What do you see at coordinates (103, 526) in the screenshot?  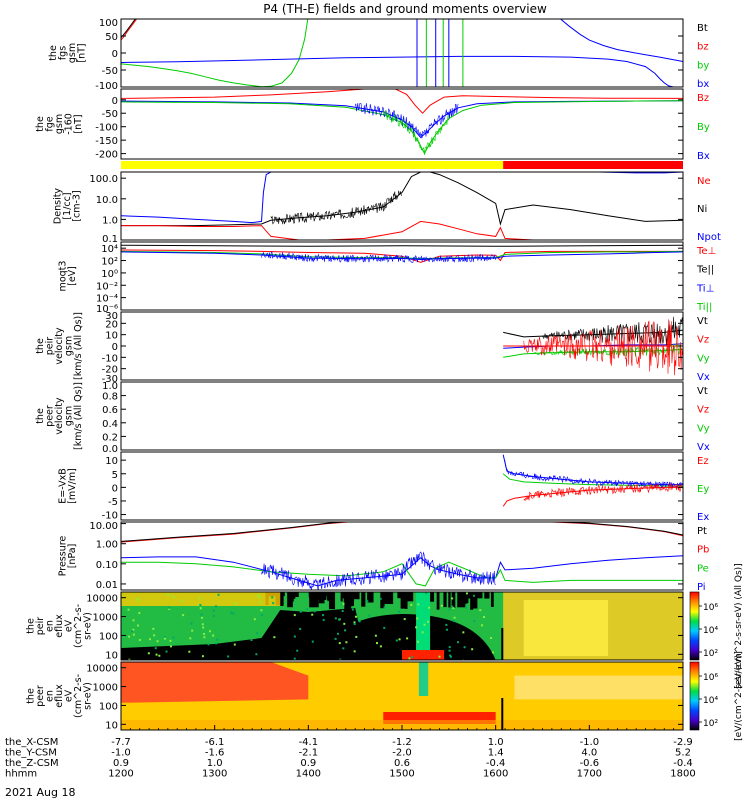 I see `y-tick-label: 10.00` at bounding box center [103, 526].